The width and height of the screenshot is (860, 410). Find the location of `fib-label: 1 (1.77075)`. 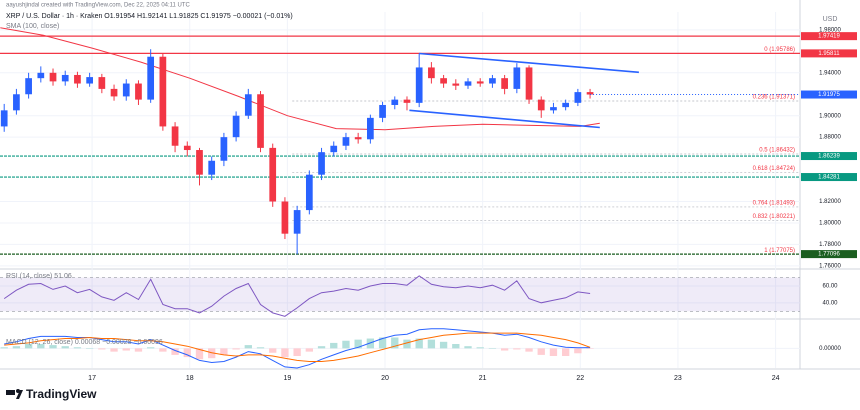

fib-label: 1 (1.77075) is located at coordinates (779, 251).